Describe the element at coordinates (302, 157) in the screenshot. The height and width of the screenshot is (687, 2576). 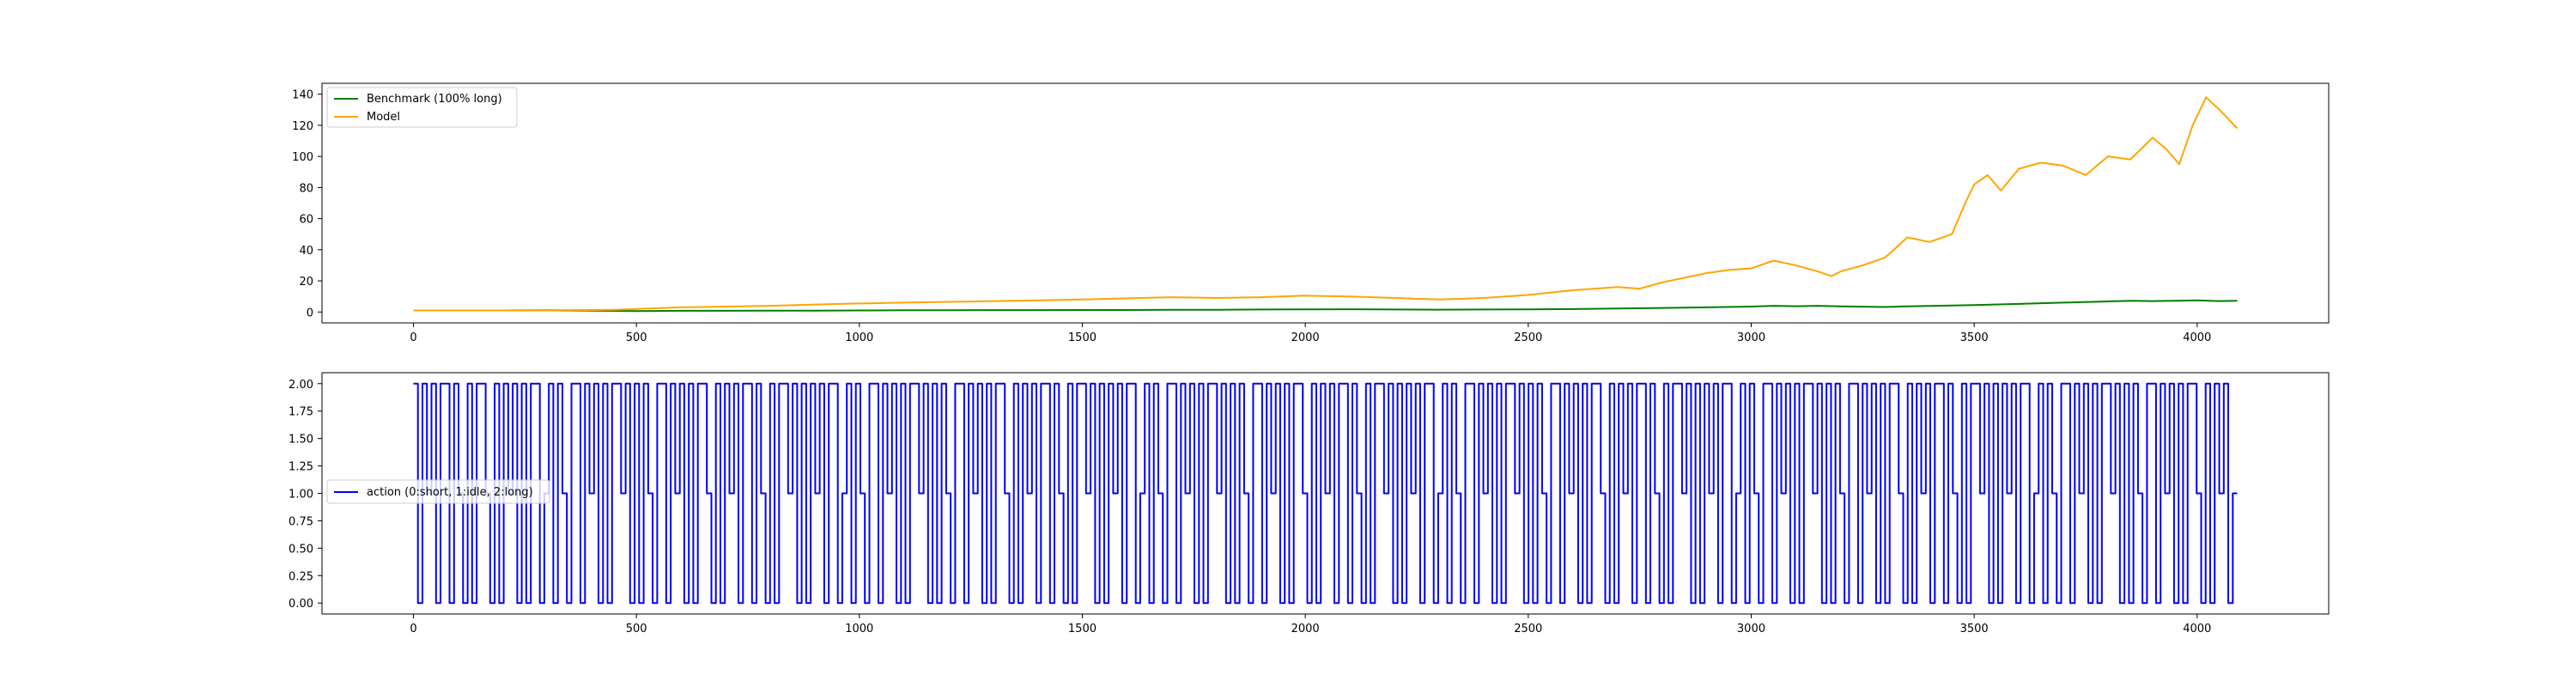
I see `y-tick-label: 100` at that location.